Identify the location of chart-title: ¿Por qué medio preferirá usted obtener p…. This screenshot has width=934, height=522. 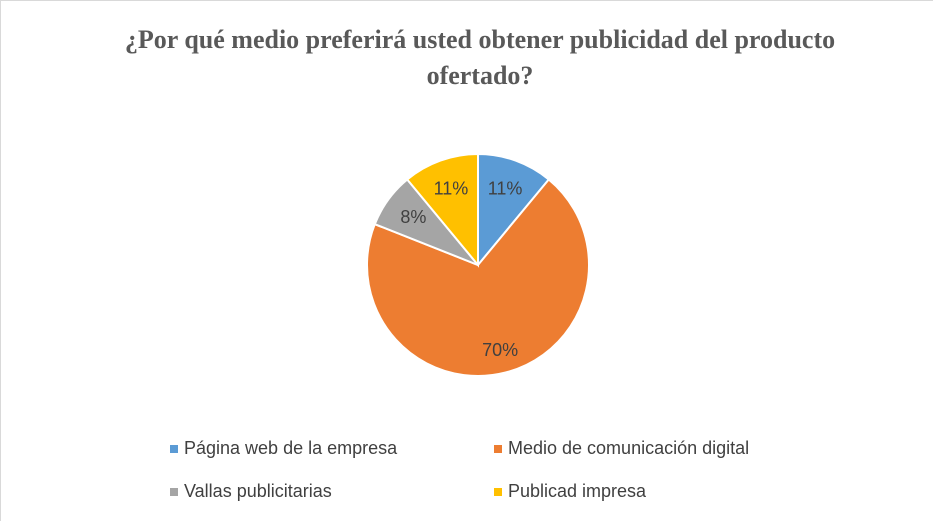
(480, 57).